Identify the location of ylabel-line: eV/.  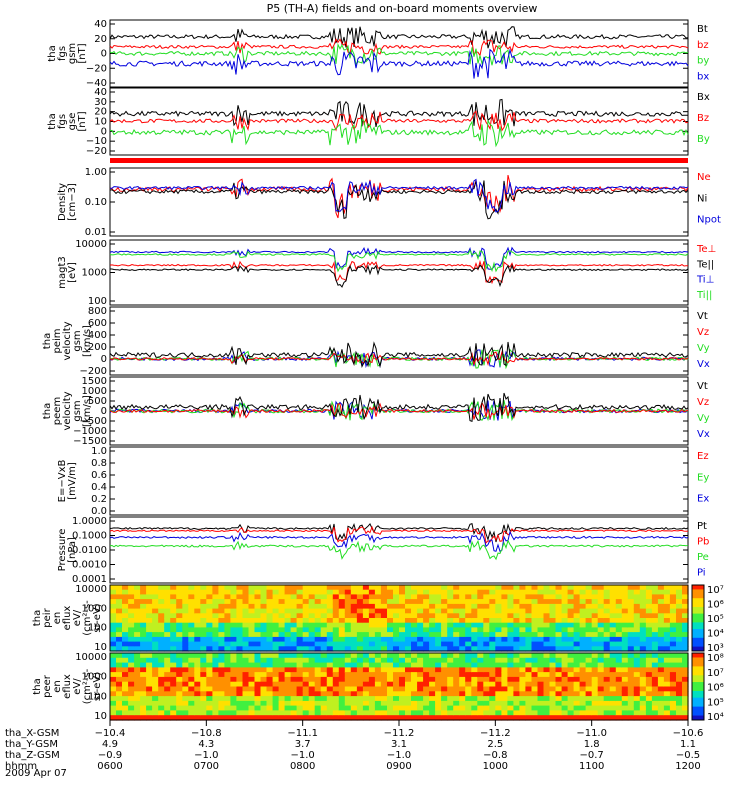
(77, 686).